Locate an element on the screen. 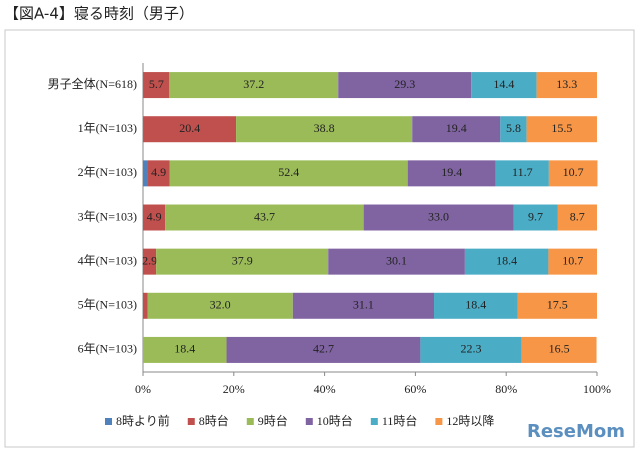  y-tick-label: 5年(N=103) is located at coordinates (107, 305).